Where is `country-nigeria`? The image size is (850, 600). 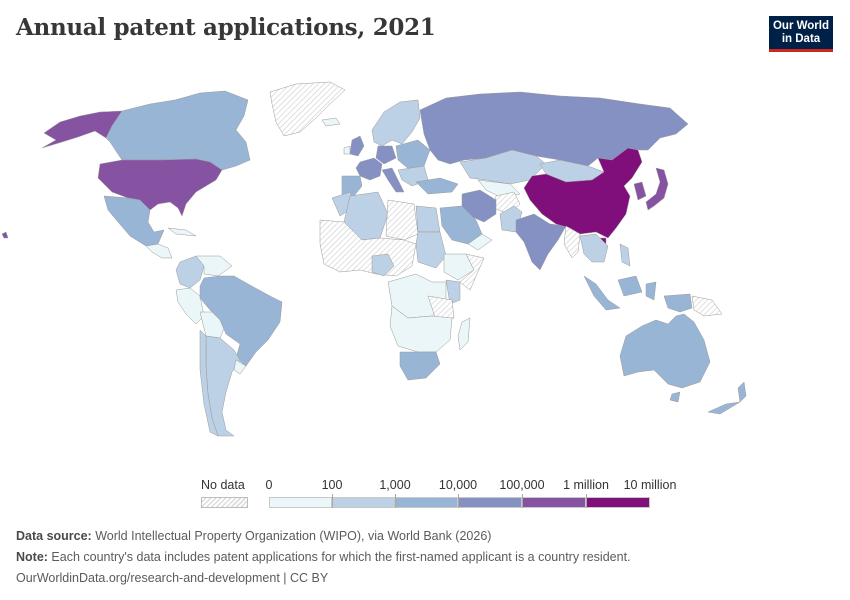
country-nigeria is located at coordinates (383, 265).